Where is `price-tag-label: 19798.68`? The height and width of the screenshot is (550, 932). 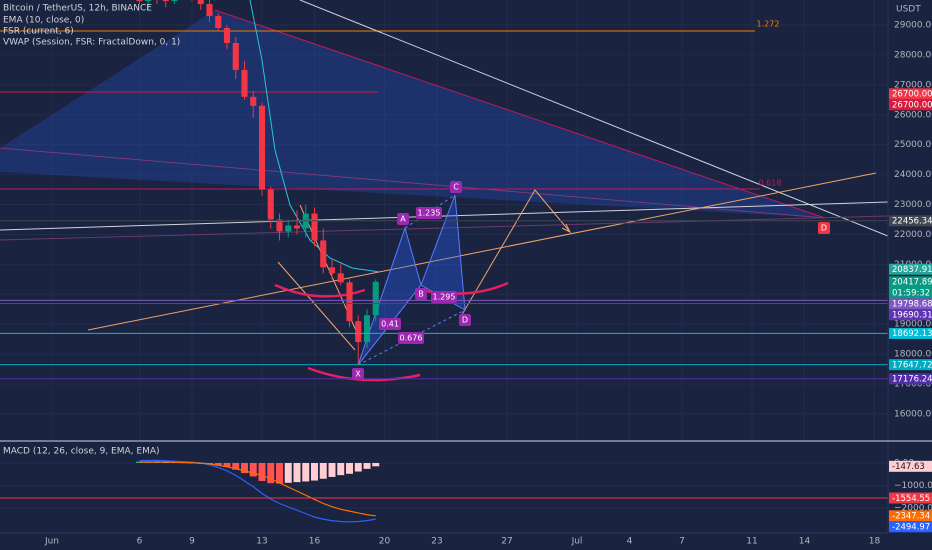 price-tag-label: 19798.68 is located at coordinates (912, 305).